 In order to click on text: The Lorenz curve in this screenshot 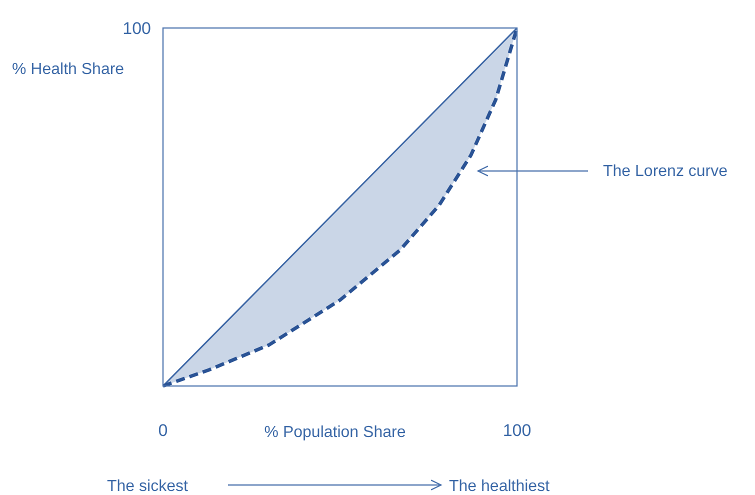, I will do `click(665, 171)`.